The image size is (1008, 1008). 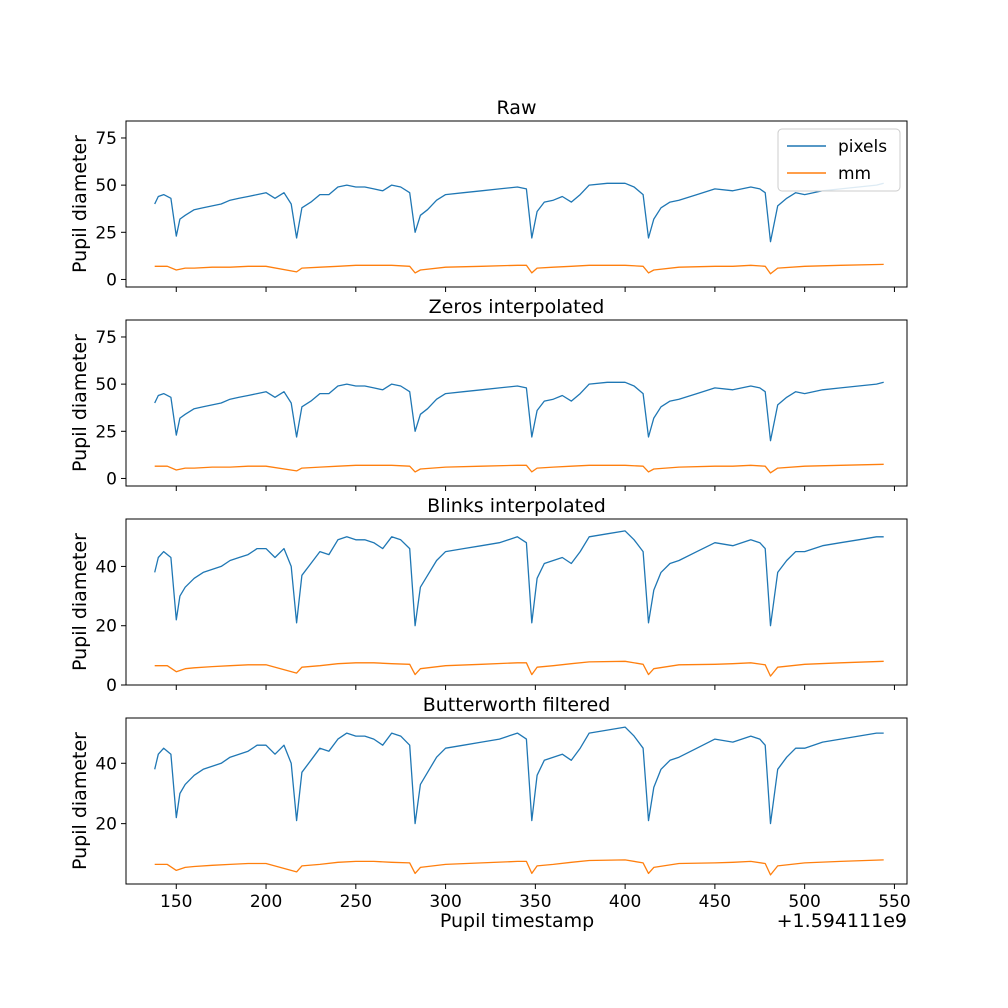 What do you see at coordinates (862, 147) in the screenshot?
I see `legend-label-pixels: pixels` at bounding box center [862, 147].